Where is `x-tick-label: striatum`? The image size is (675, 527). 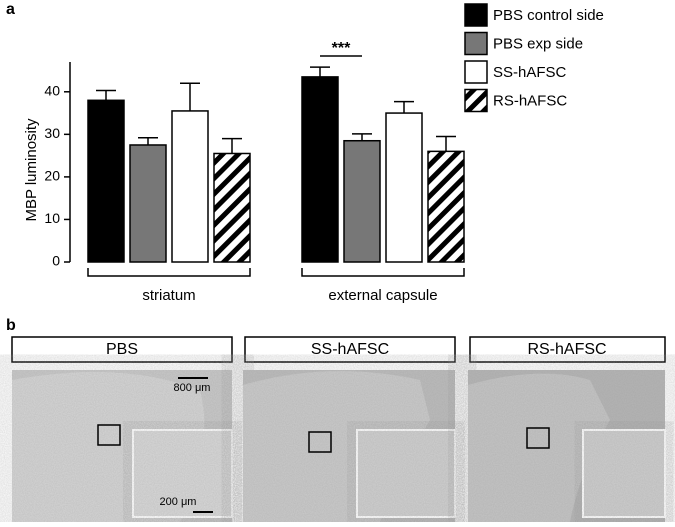
x-tick-label: striatum is located at coordinates (168, 295).